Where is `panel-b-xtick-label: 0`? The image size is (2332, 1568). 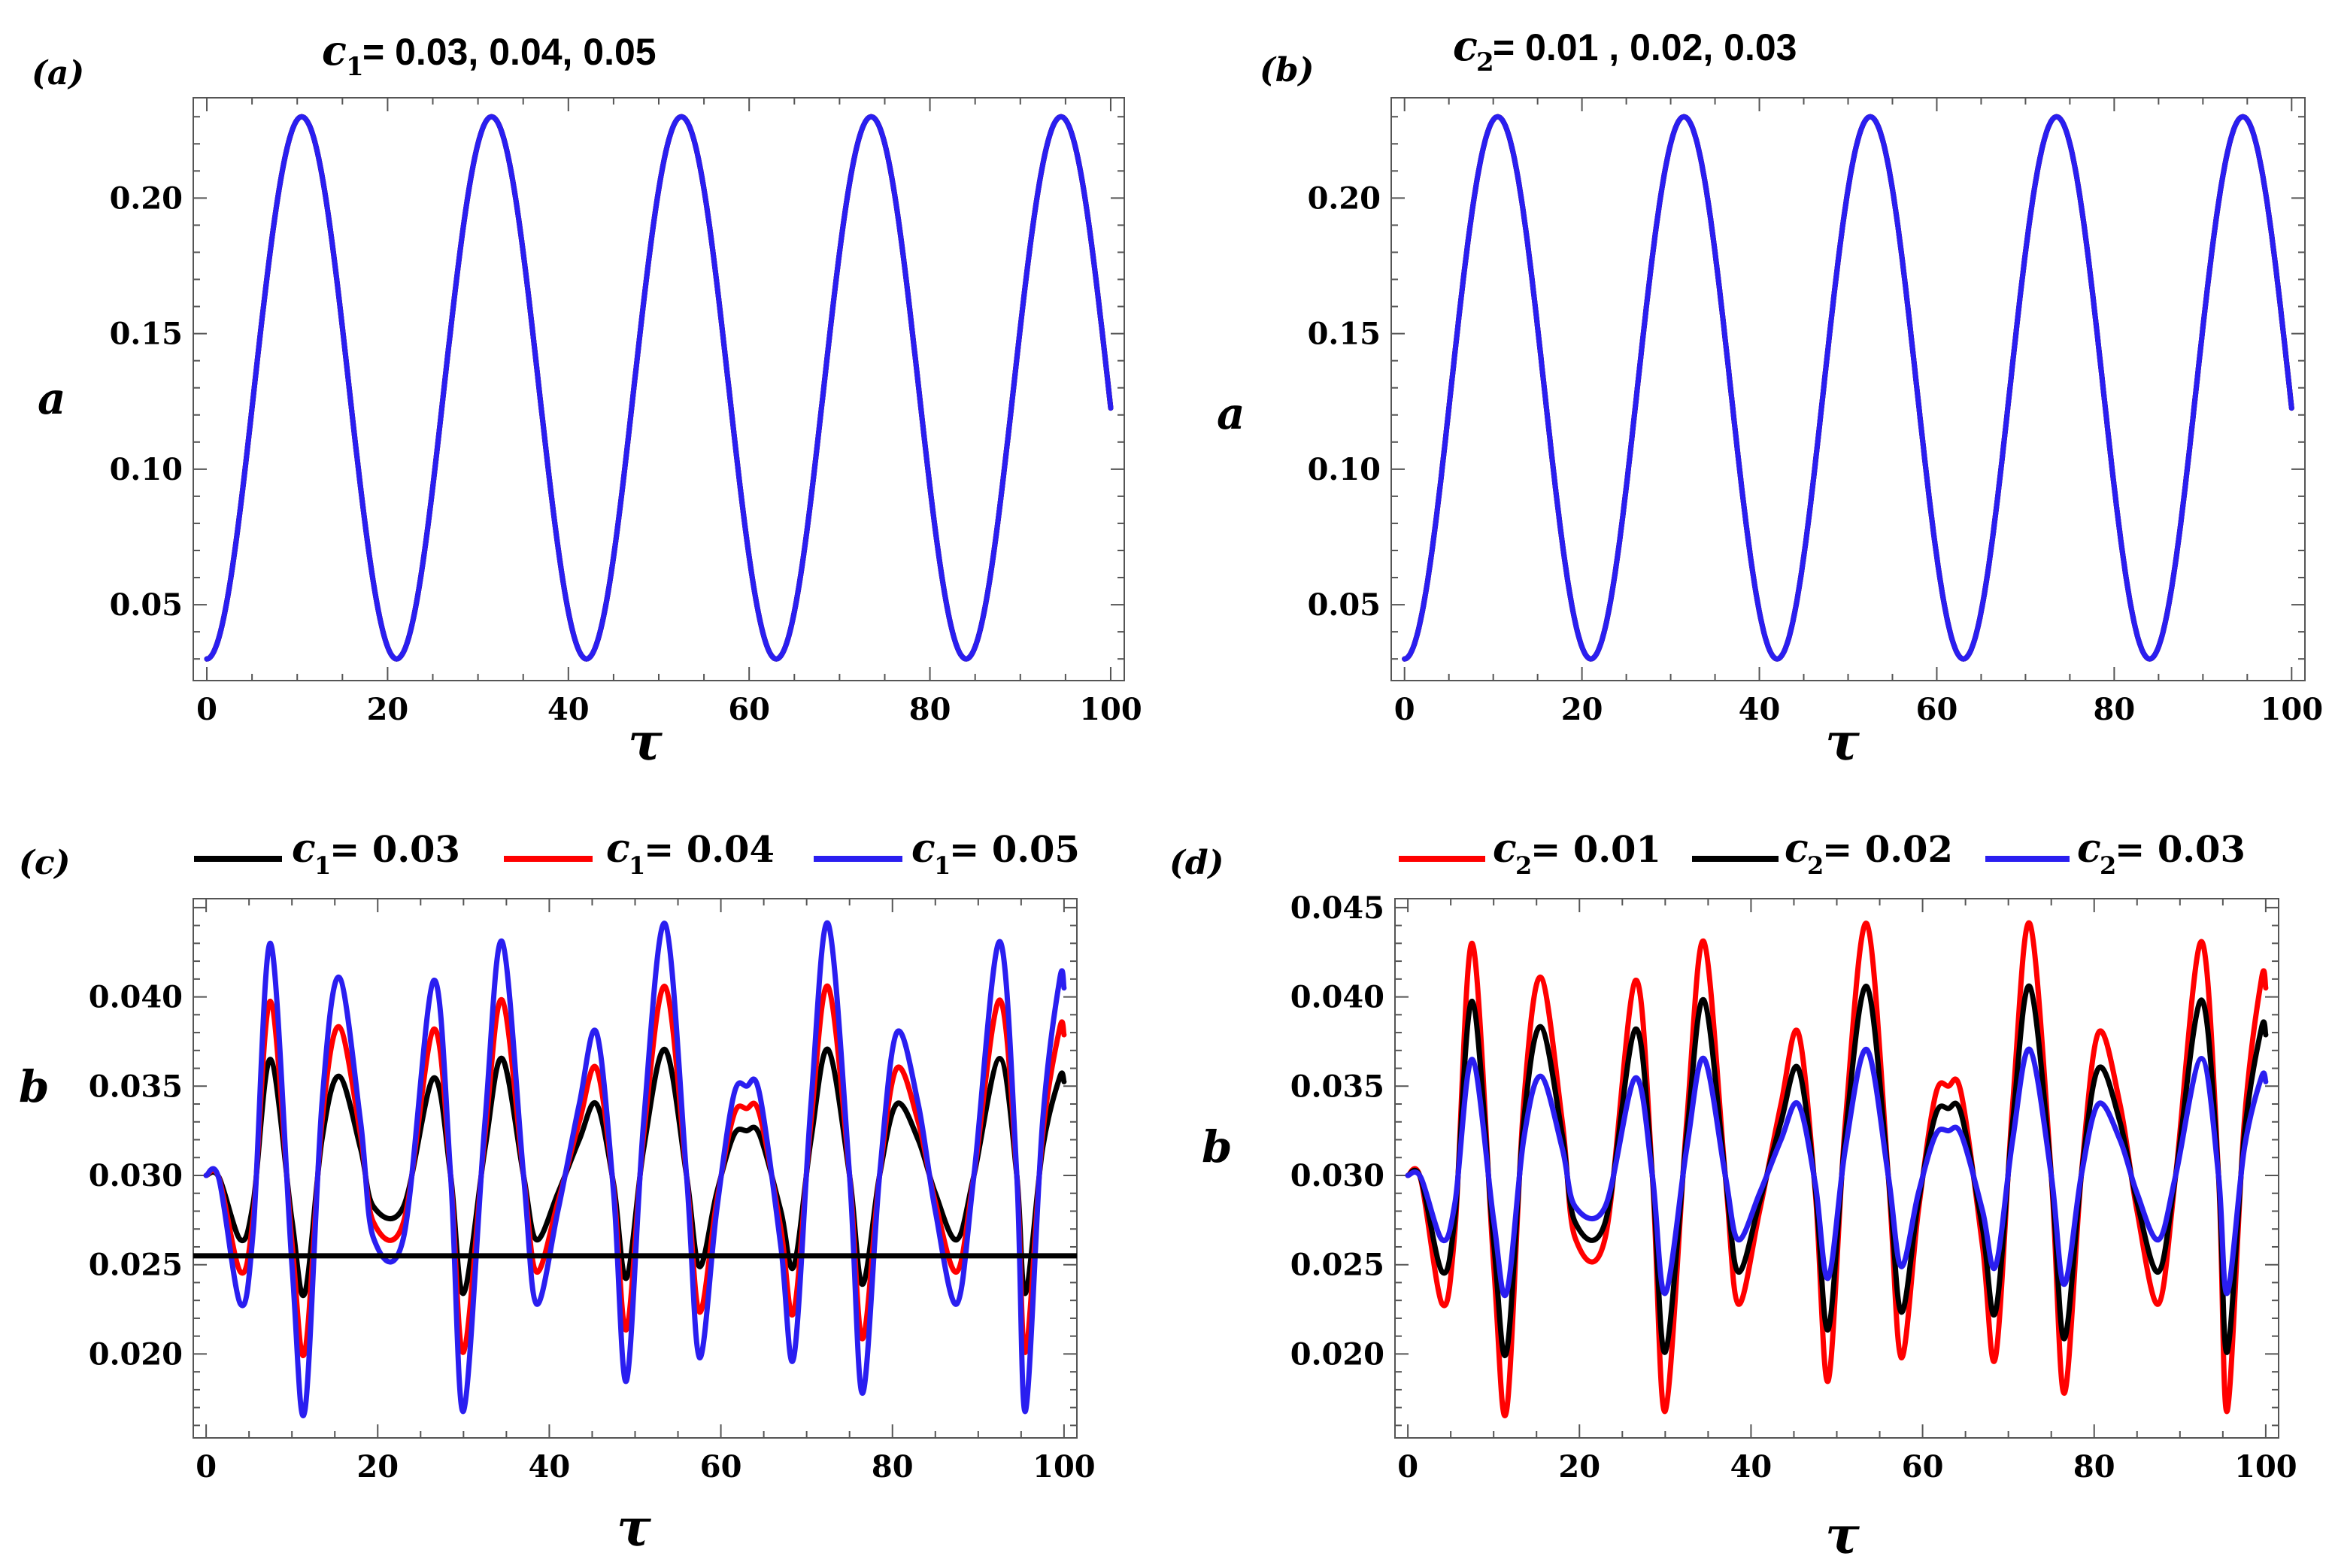 panel-b-xtick-label: 0 is located at coordinates (1404, 709).